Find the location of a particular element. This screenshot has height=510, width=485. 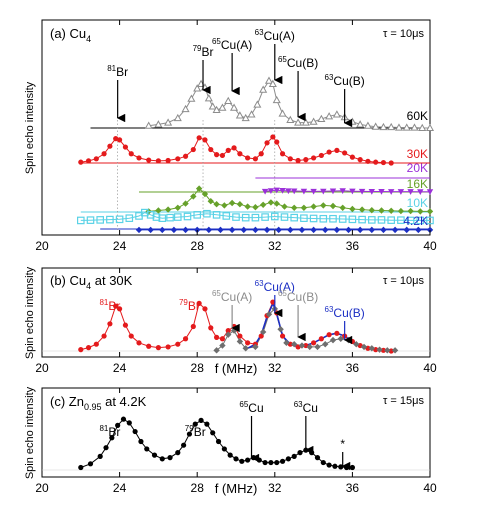

series-label: 20K is located at coordinates (417, 168).